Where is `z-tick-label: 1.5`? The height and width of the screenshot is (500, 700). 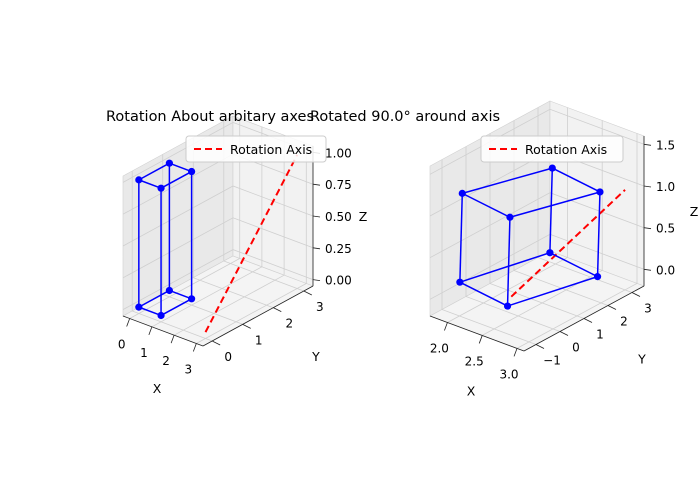
z-tick-label: 1.5 is located at coordinates (665, 145).